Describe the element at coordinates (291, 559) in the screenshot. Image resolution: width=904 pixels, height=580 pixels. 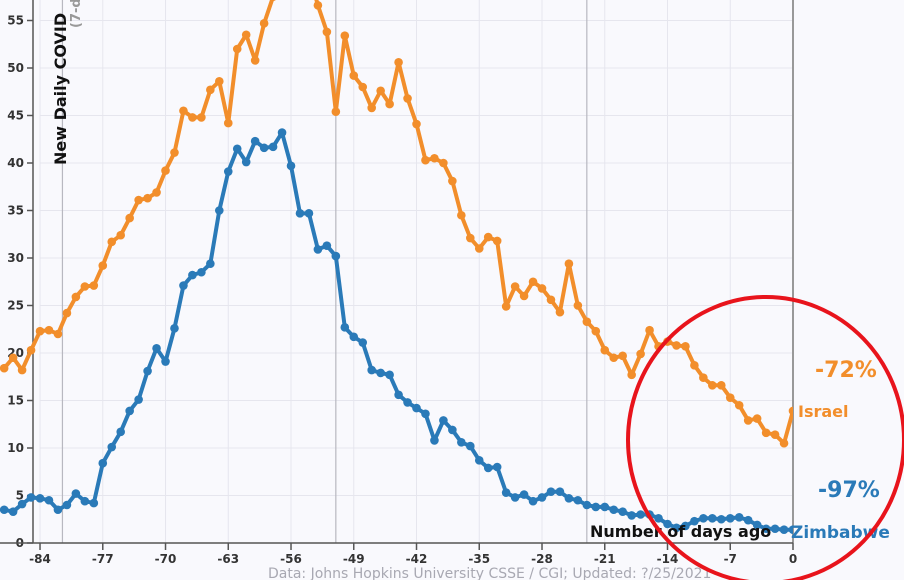
I see `x-tick-label: -56` at that location.